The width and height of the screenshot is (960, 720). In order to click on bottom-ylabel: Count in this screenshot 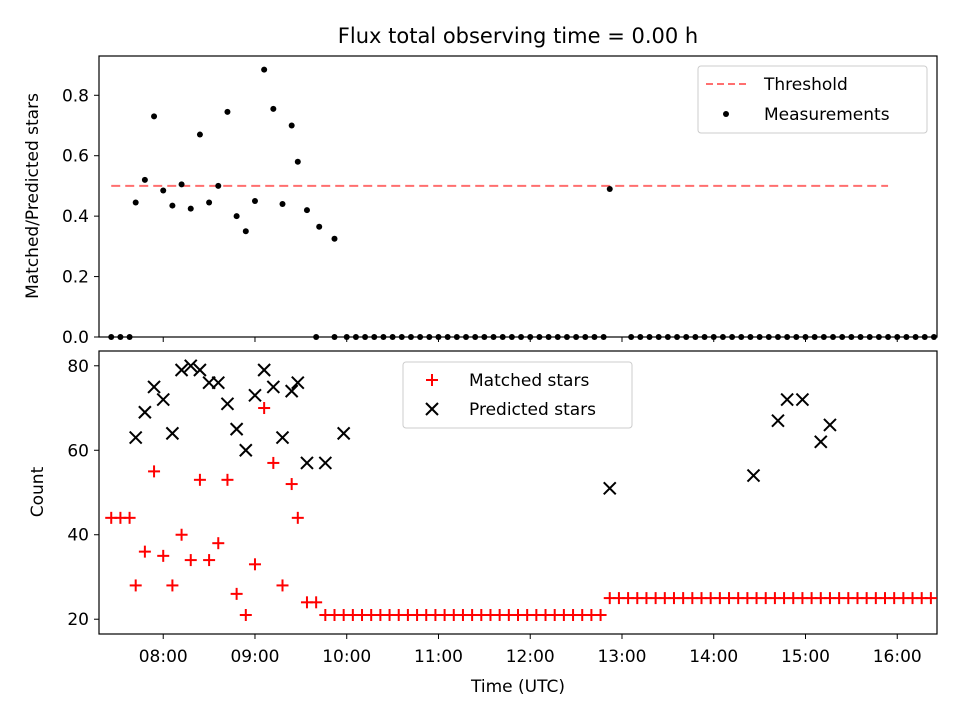, I will do `click(38, 491)`.